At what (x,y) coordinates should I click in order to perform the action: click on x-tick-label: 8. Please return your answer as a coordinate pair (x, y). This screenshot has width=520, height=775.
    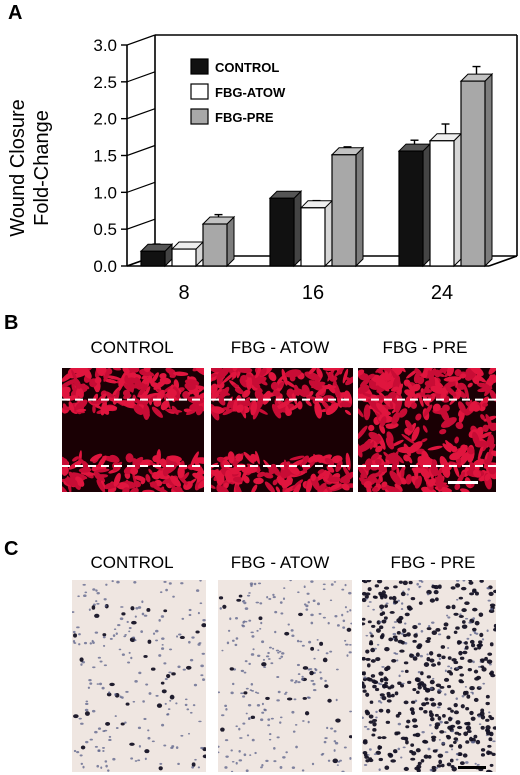
    Looking at the image, I should click on (183, 293).